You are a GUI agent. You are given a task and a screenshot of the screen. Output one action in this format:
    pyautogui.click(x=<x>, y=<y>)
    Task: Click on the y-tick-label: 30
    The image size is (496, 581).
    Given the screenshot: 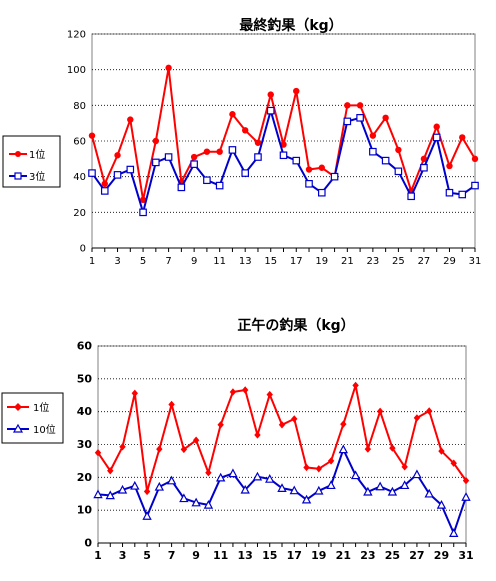 What is the action you would take?
    pyautogui.click(x=85, y=444)
    